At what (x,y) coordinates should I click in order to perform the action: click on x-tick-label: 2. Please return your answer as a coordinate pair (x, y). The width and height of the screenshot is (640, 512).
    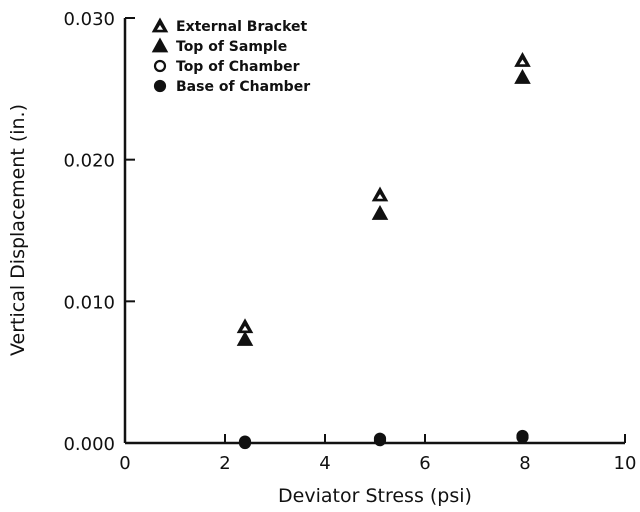
    Looking at the image, I should click on (224, 463).